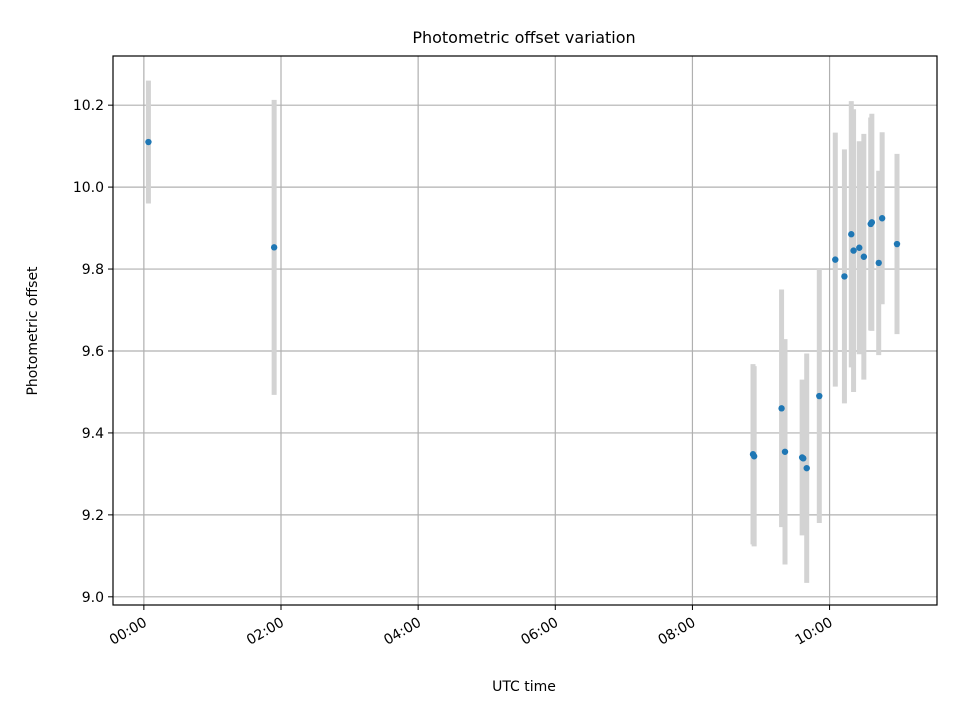 This screenshot has height=720, width=960. I want to click on y-axis-ticks: 9.0 9.2 9.4 9.6 9.8 10.0 10.2, so click(93, 352).